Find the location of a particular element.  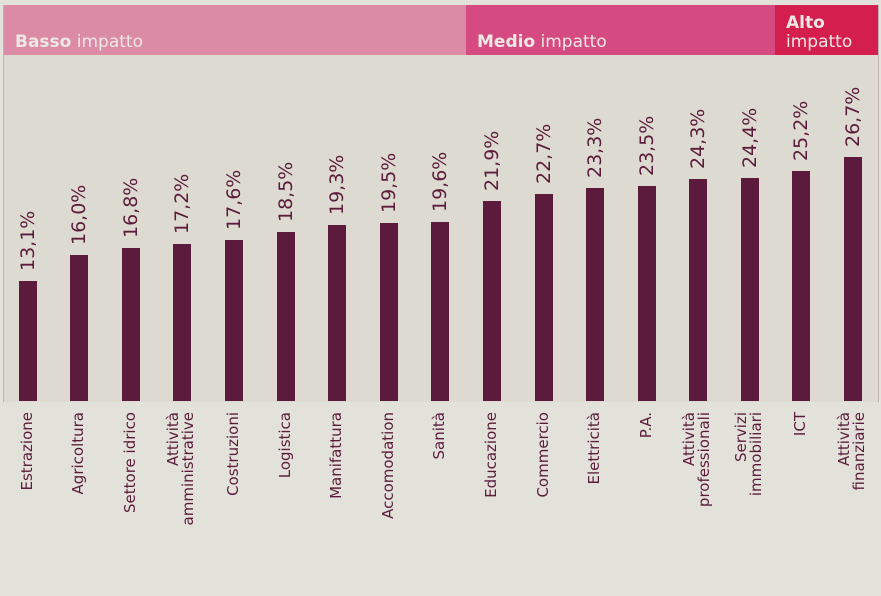

category-label: Educazione is located at coordinates (491, 455).